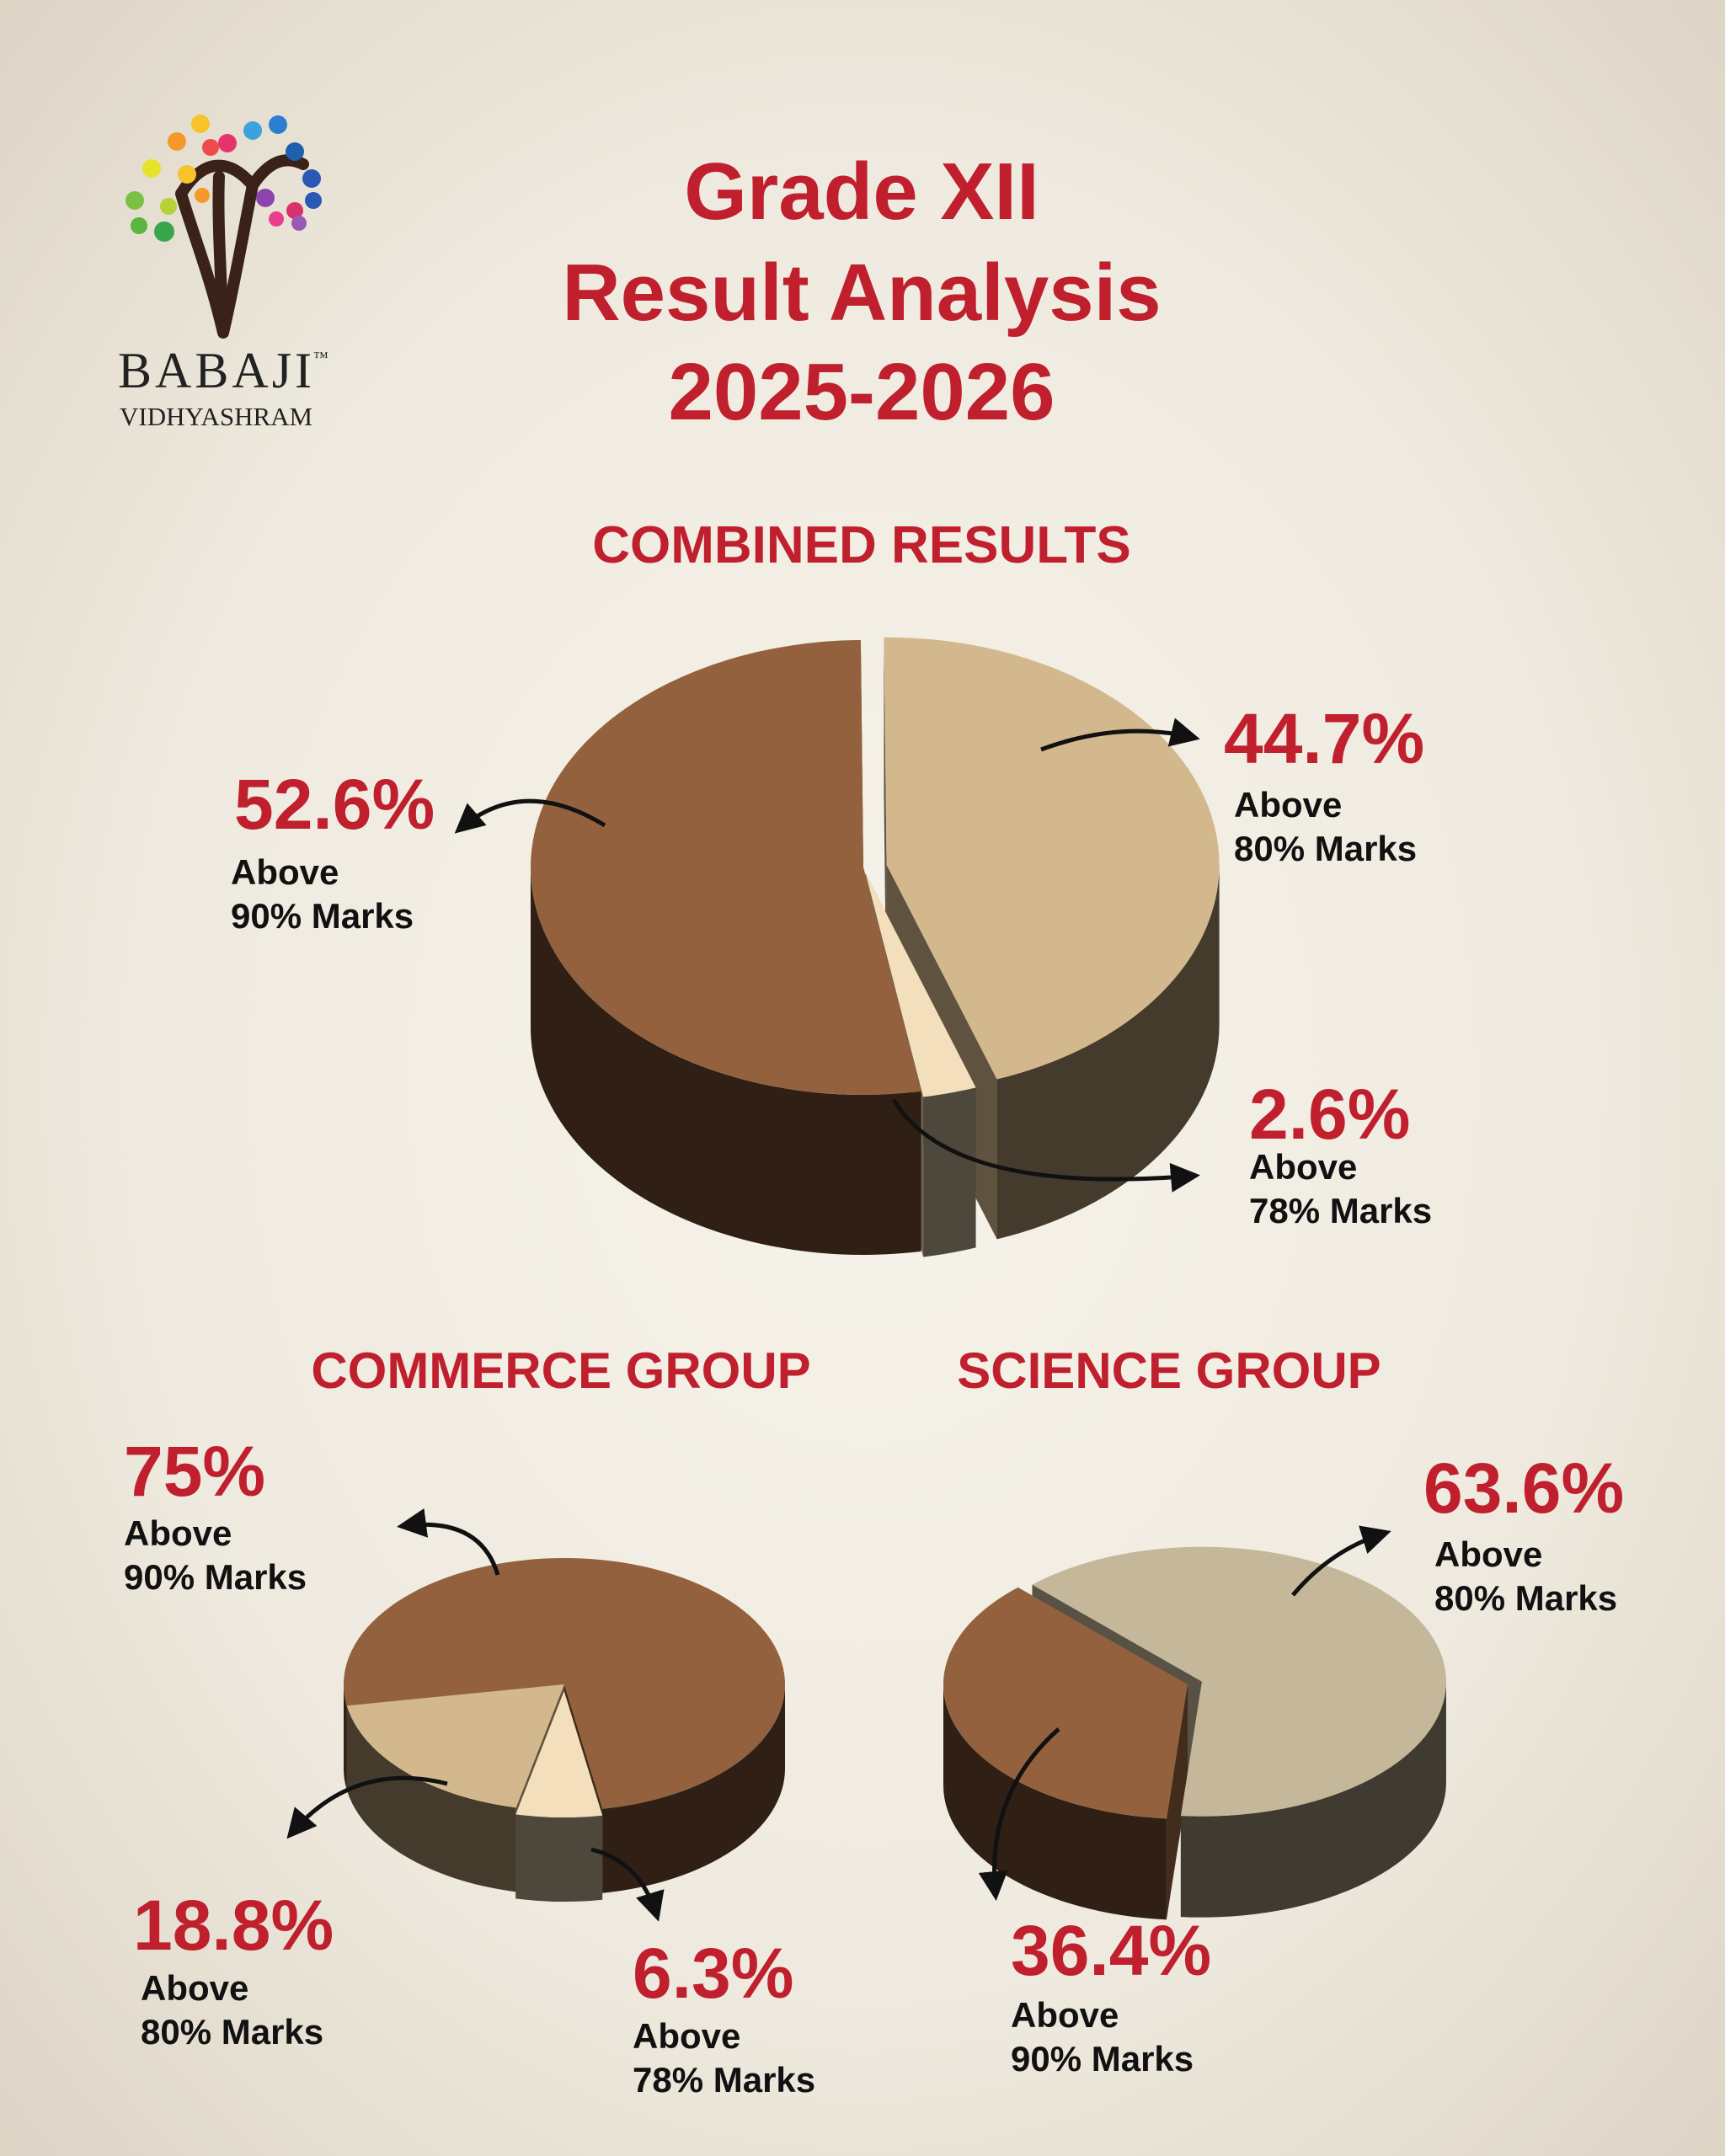  Describe the element at coordinates (1524, 1488) in the screenshot. I see `value-label: 63.6%` at that location.